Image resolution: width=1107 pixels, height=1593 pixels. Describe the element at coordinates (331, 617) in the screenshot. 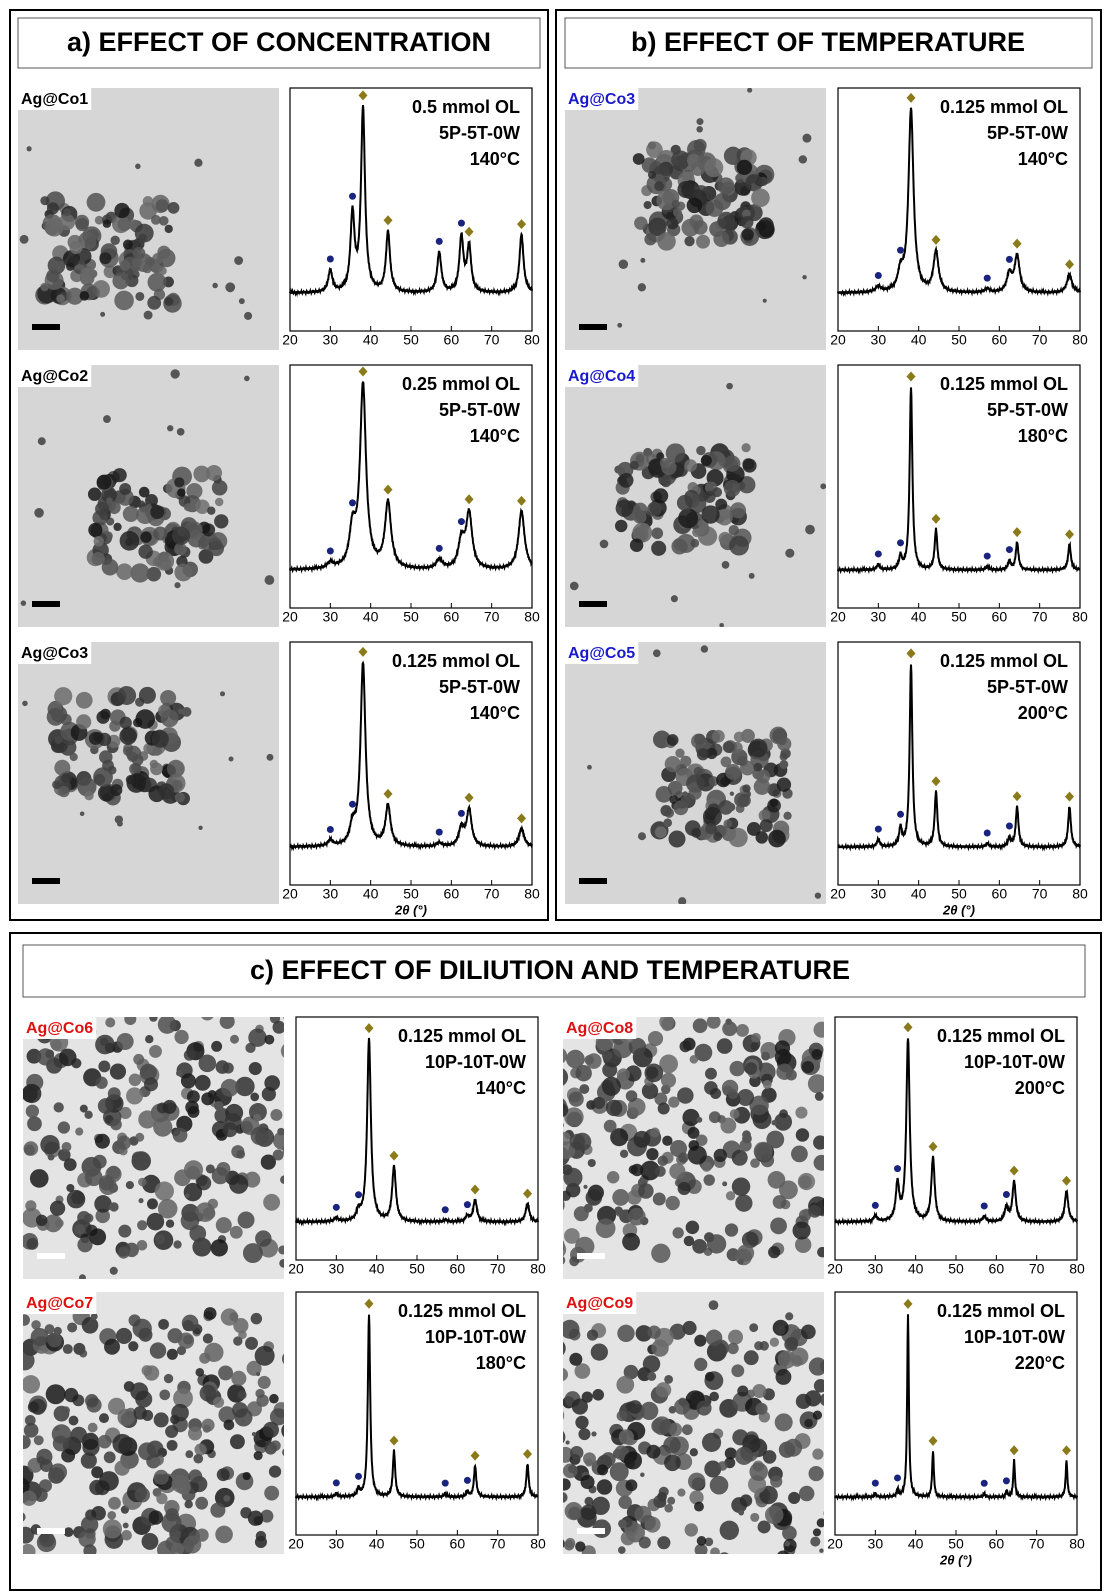

I see `x-tick-label: 30` at that location.